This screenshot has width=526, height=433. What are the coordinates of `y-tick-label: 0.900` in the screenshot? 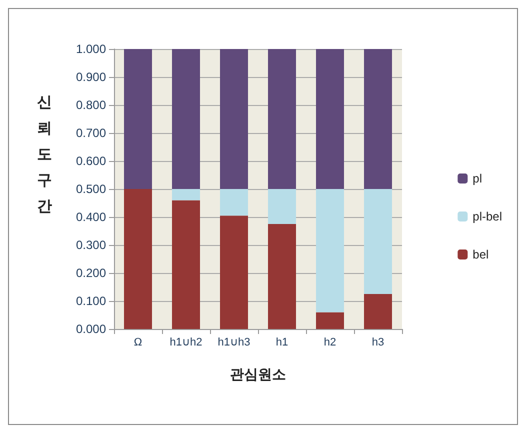 It's located at (91, 77).